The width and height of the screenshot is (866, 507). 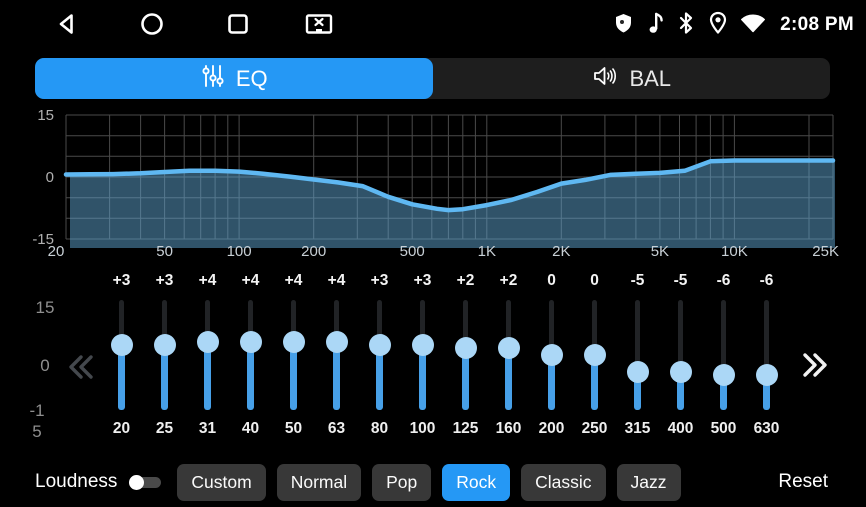 What do you see at coordinates (45, 365) in the screenshot?
I see `slider-scale-zero: 0` at bounding box center [45, 365].